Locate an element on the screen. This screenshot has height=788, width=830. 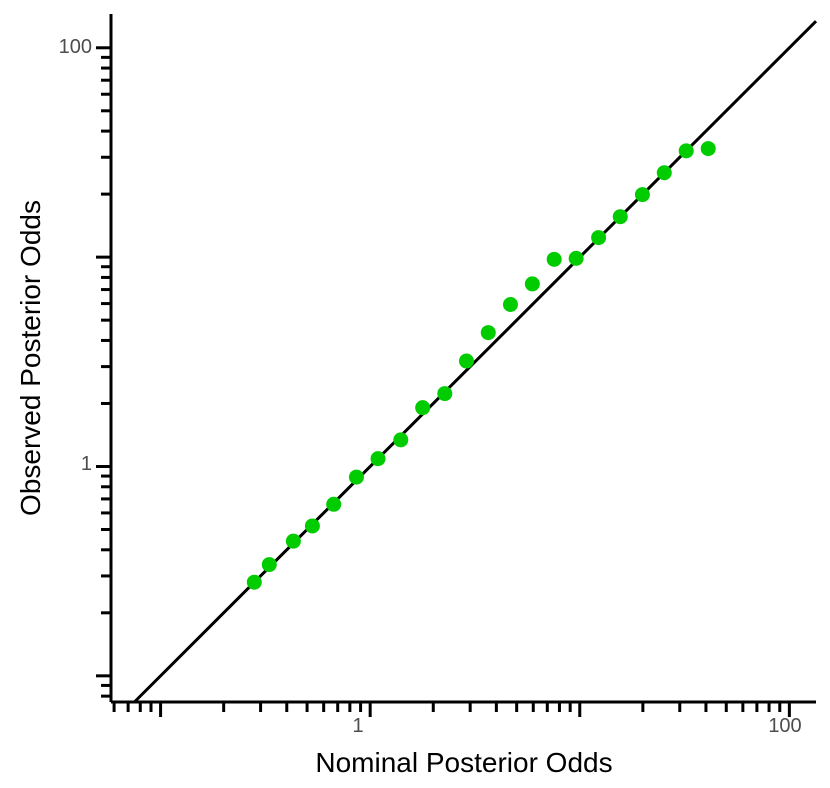
x-axis-title: Nominal Posterior Odds is located at coordinates (463, 762).